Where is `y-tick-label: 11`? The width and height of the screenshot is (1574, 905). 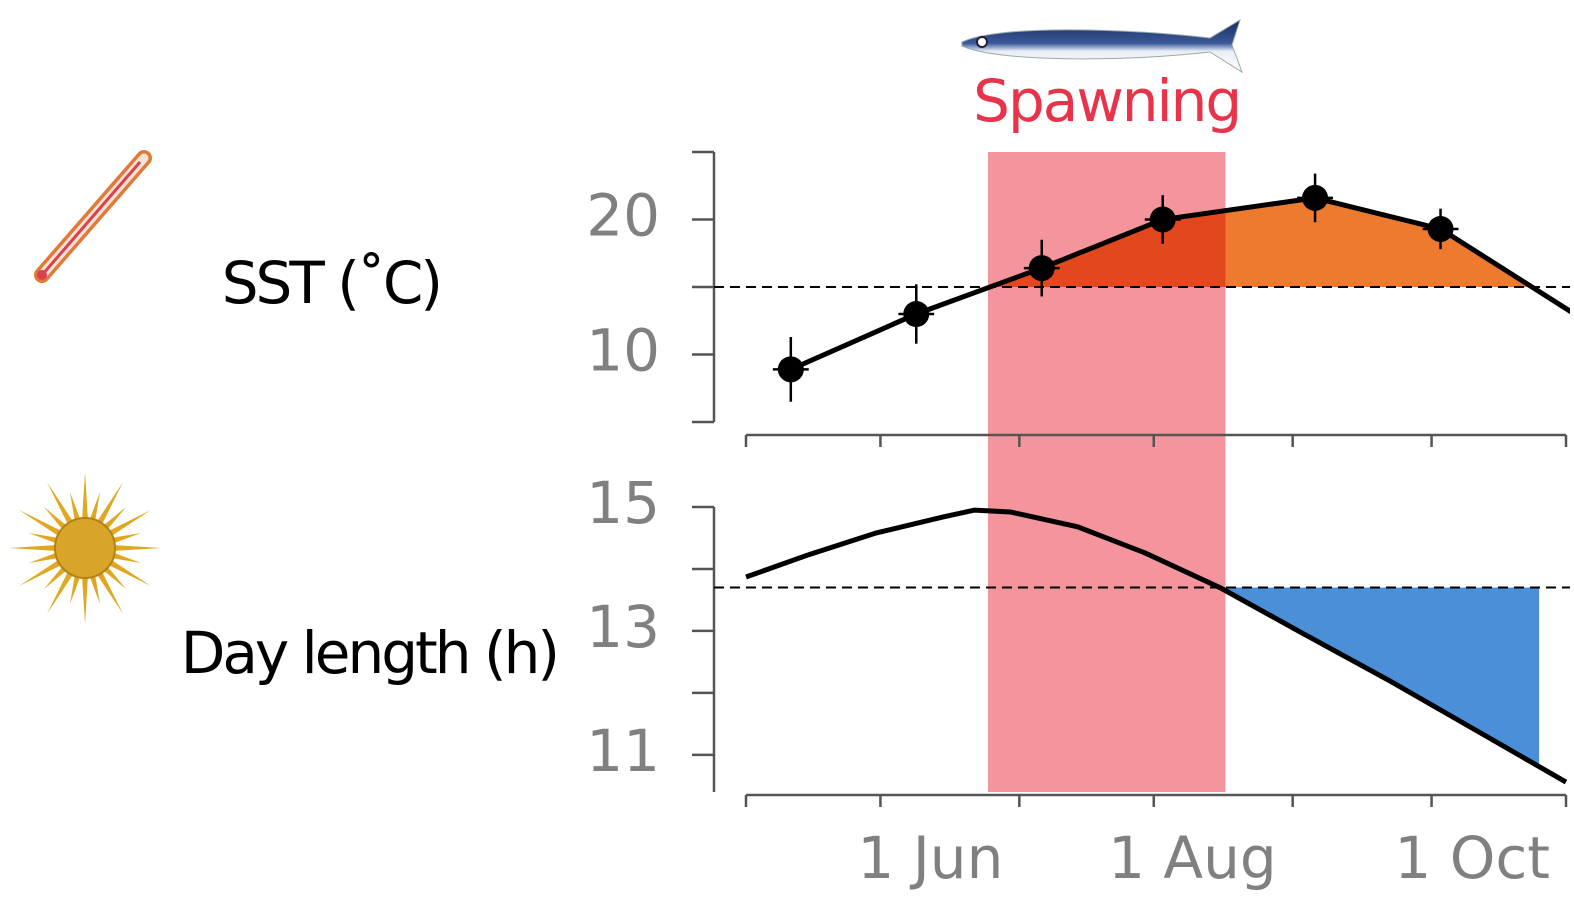 y-tick-label: 11 is located at coordinates (623, 751).